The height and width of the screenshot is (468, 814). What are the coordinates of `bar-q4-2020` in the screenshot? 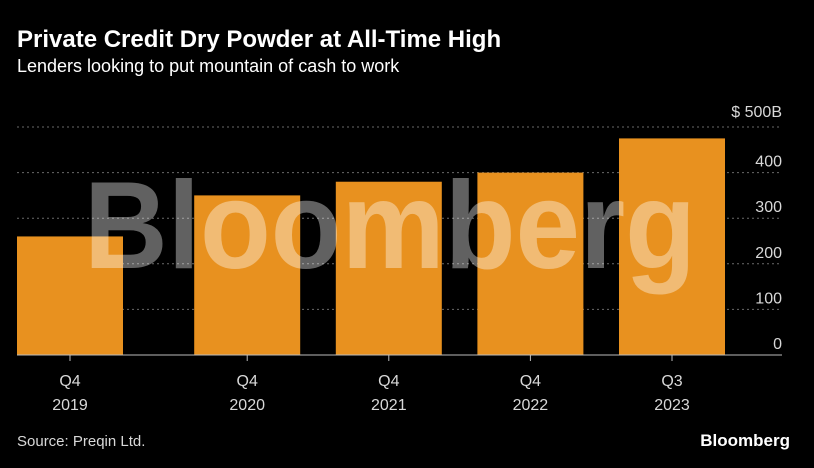 It's located at (247, 275).